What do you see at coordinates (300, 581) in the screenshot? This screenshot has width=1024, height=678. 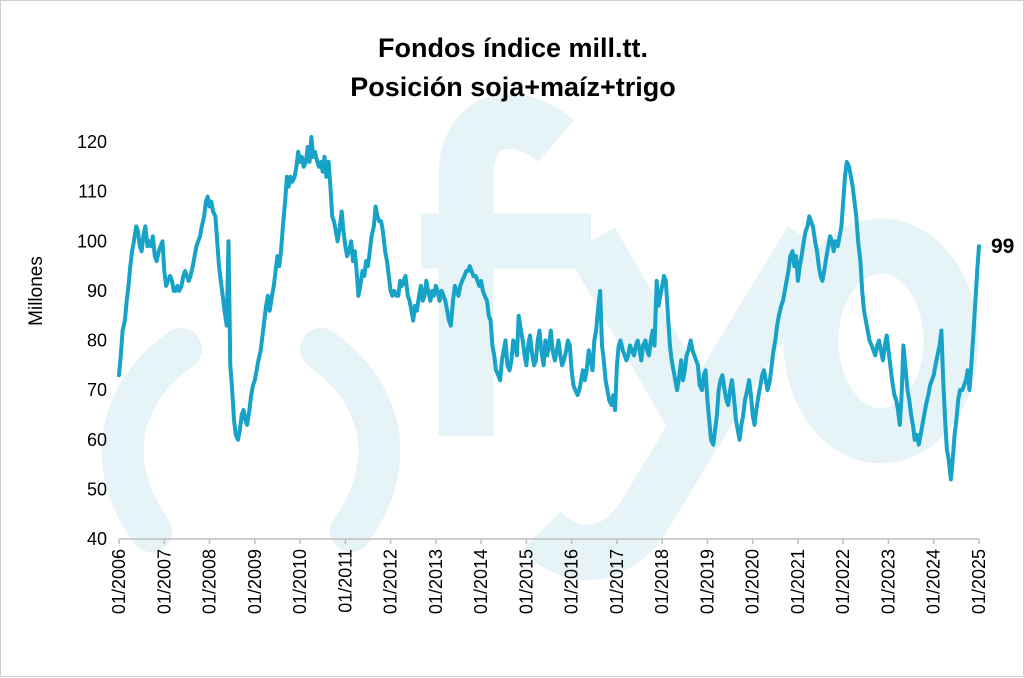 I see `x-tick-label: 01/2010` at bounding box center [300, 581].